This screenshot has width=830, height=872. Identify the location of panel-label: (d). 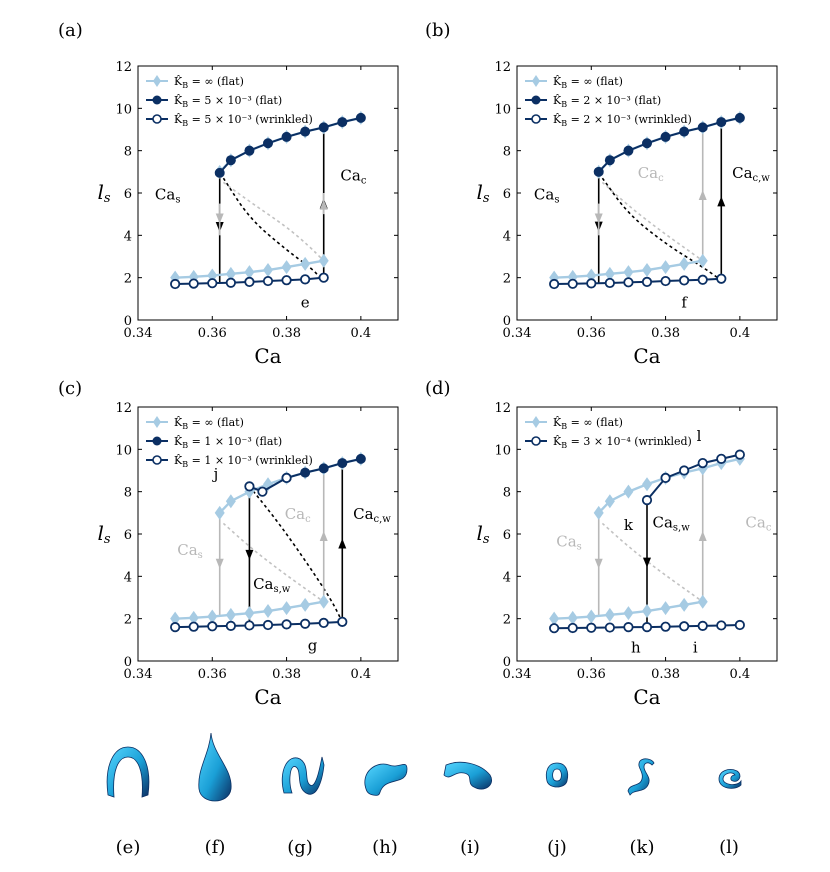
(438, 388).